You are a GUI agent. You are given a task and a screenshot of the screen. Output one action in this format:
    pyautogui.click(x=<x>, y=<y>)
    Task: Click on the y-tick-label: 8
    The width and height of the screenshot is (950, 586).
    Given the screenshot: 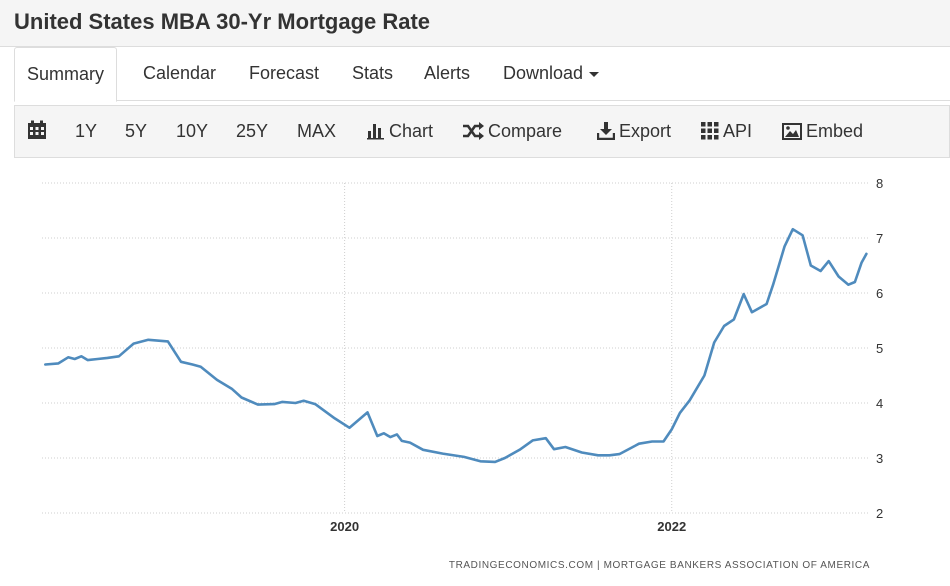 What is the action you would take?
    pyautogui.click(x=879, y=183)
    